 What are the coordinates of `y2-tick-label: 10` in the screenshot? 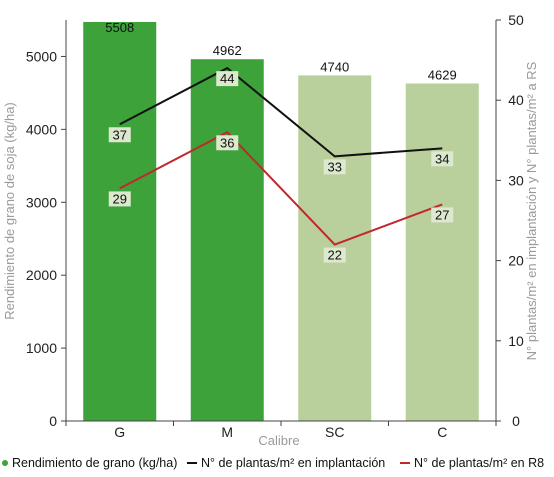 It's located at (516, 341).